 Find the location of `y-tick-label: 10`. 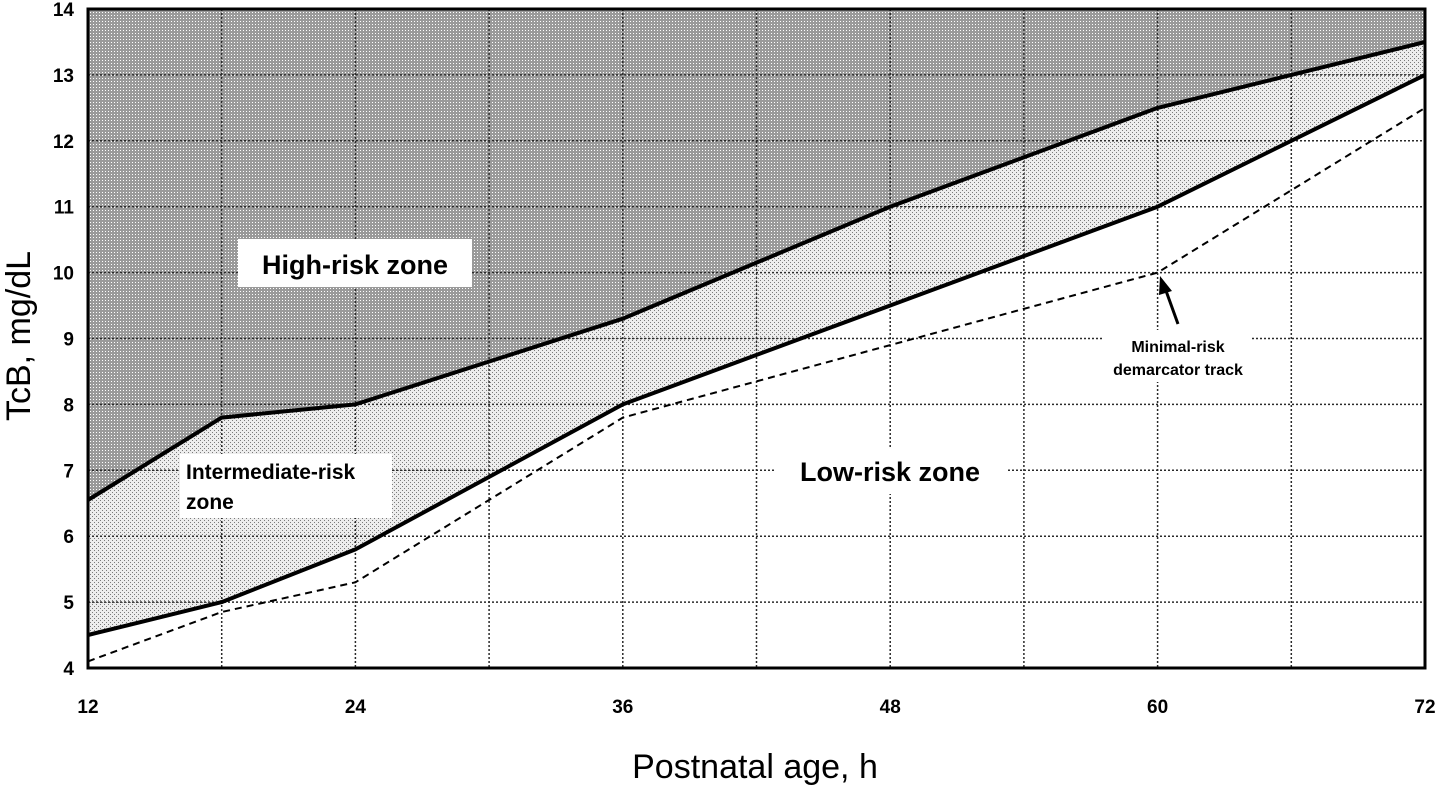

y-tick-label: 10 is located at coordinates (63, 274).